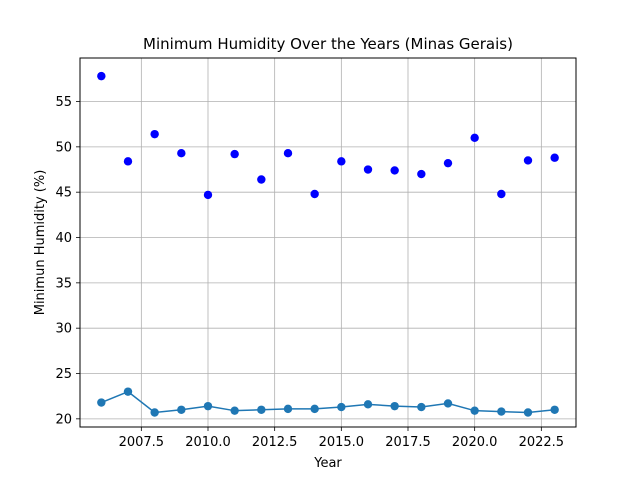 The image size is (640, 480). I want to click on x-tick-label: 2012.5, so click(275, 442).